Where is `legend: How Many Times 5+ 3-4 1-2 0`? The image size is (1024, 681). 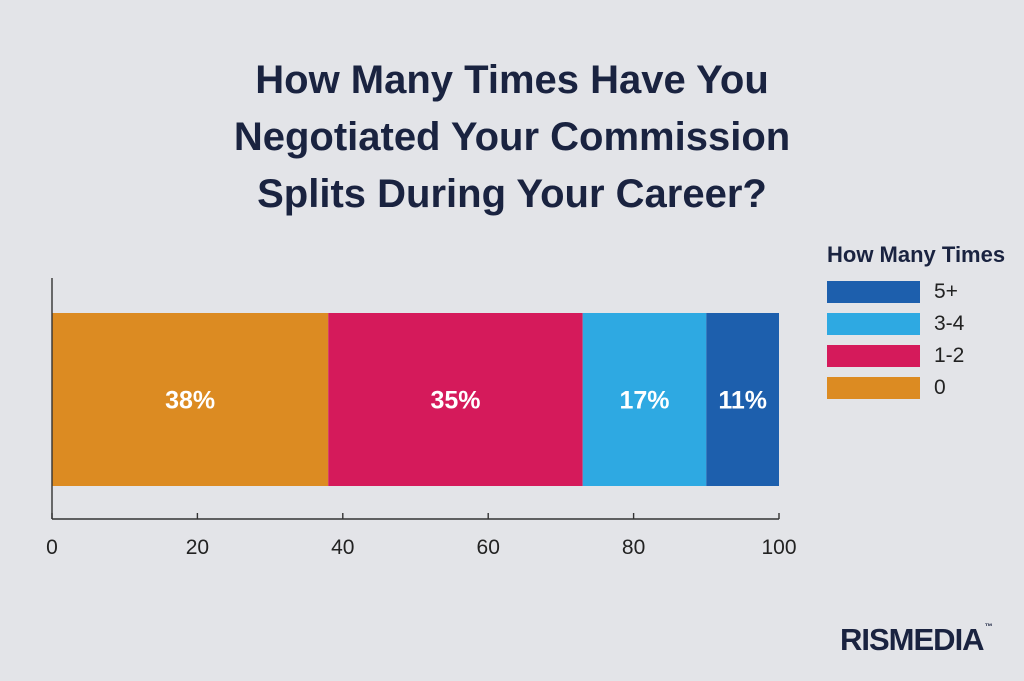 legend: How Many Times 5+ 3-4 1-2 0 is located at coordinates (916, 323).